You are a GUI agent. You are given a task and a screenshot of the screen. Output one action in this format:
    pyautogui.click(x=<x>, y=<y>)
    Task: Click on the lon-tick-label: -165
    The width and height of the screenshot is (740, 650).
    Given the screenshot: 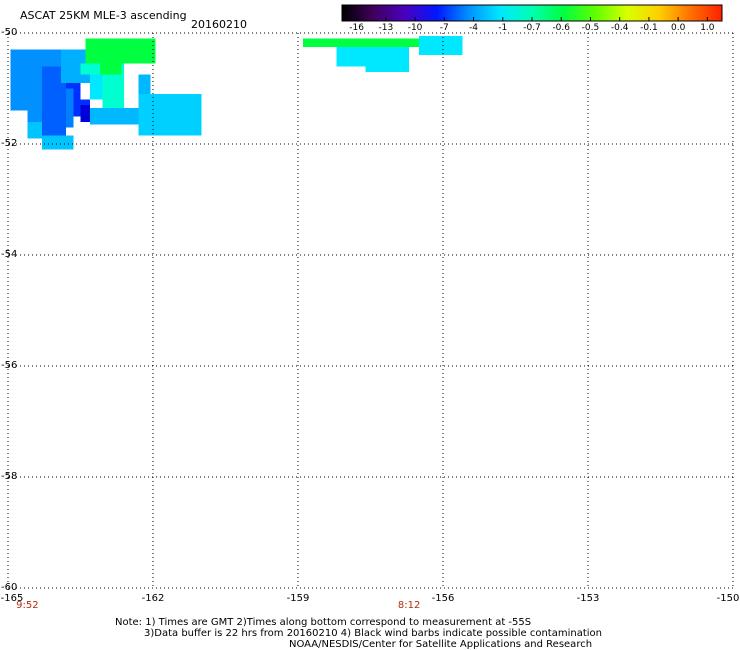 What is the action you would take?
    pyautogui.click(x=12, y=598)
    